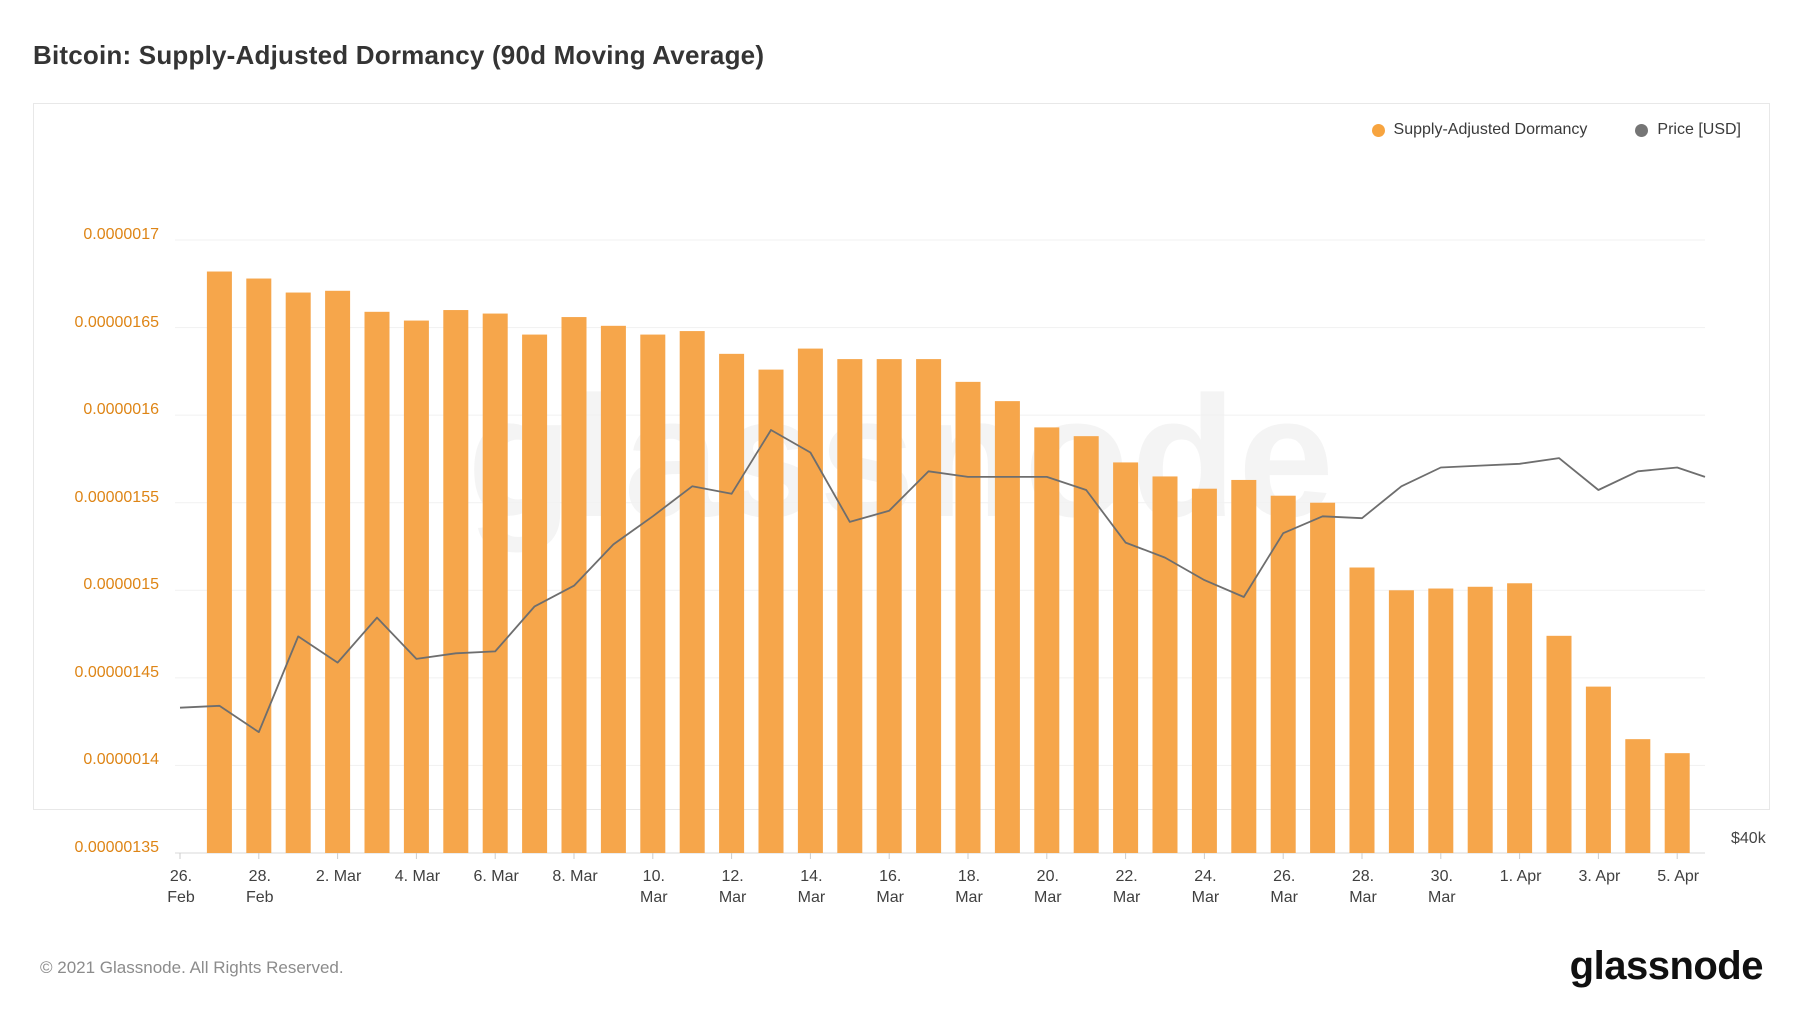 This screenshot has width=1800, height=1013. What do you see at coordinates (181, 887) in the screenshot?
I see `x-axis-label: 26. Feb` at bounding box center [181, 887].